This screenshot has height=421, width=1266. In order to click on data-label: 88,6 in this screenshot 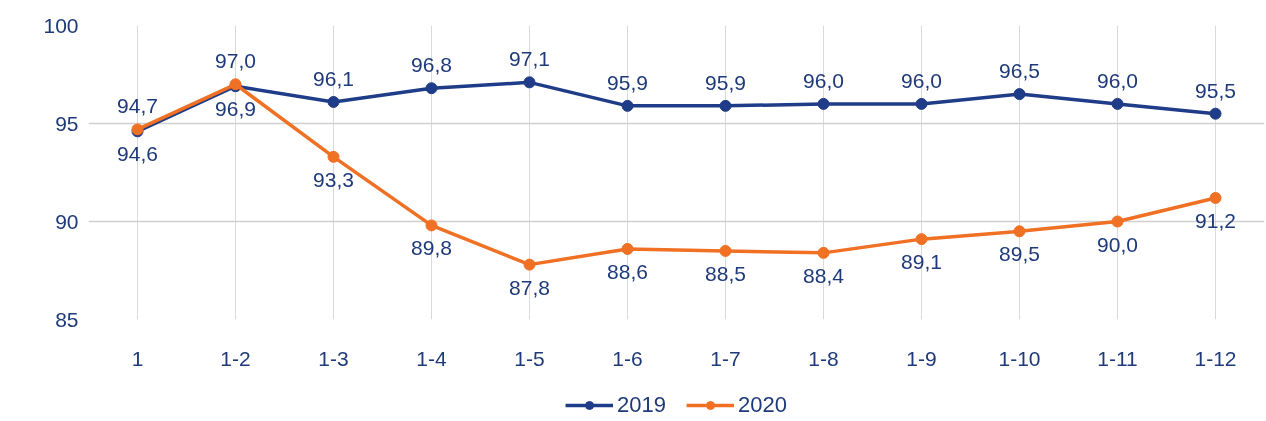, I will do `click(627, 271)`.